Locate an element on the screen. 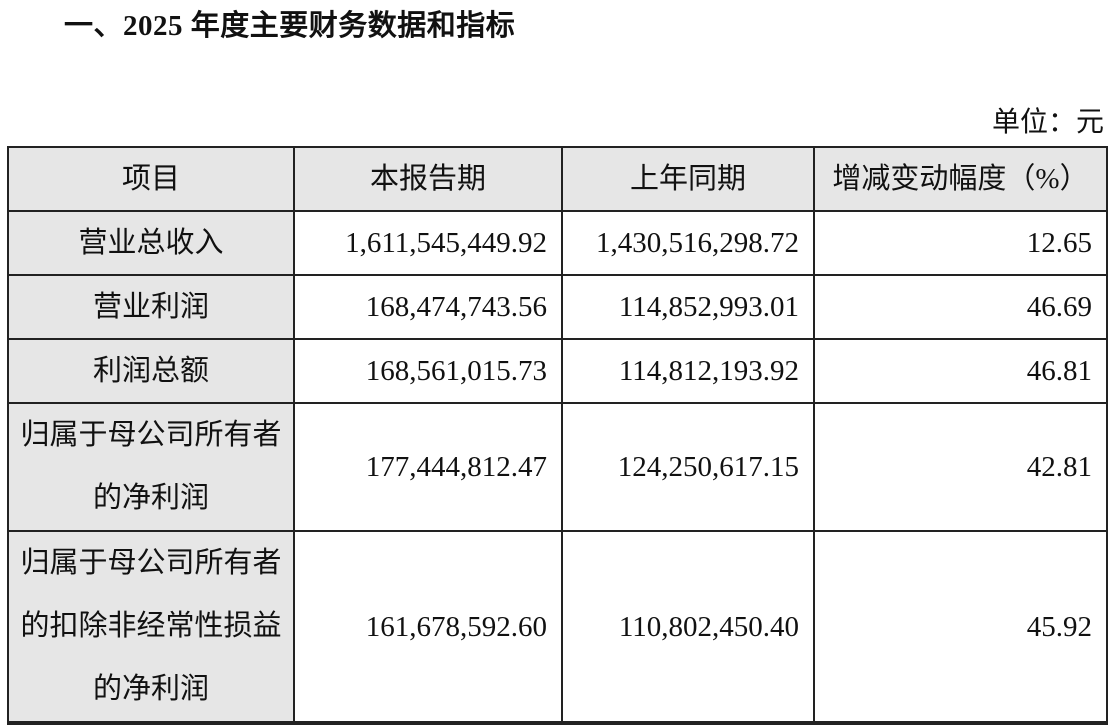 This screenshot has width=1110, height=725. header-change: 增减变动幅度（%） is located at coordinates (960, 179).